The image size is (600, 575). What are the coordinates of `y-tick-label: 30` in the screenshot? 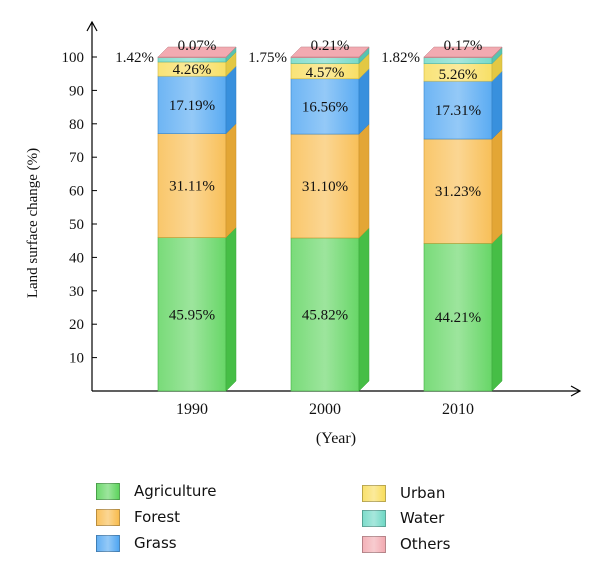 It's located at (76, 292).